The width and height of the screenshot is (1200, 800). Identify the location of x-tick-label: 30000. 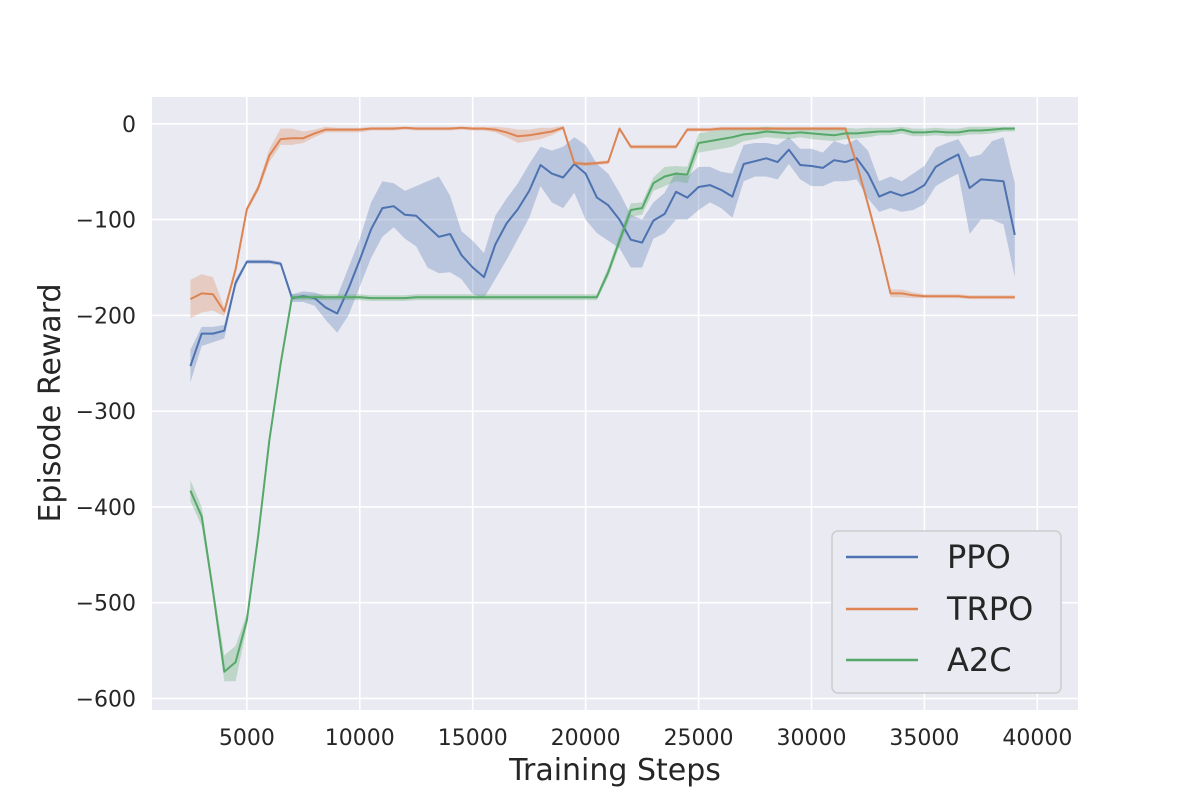
(811, 738).